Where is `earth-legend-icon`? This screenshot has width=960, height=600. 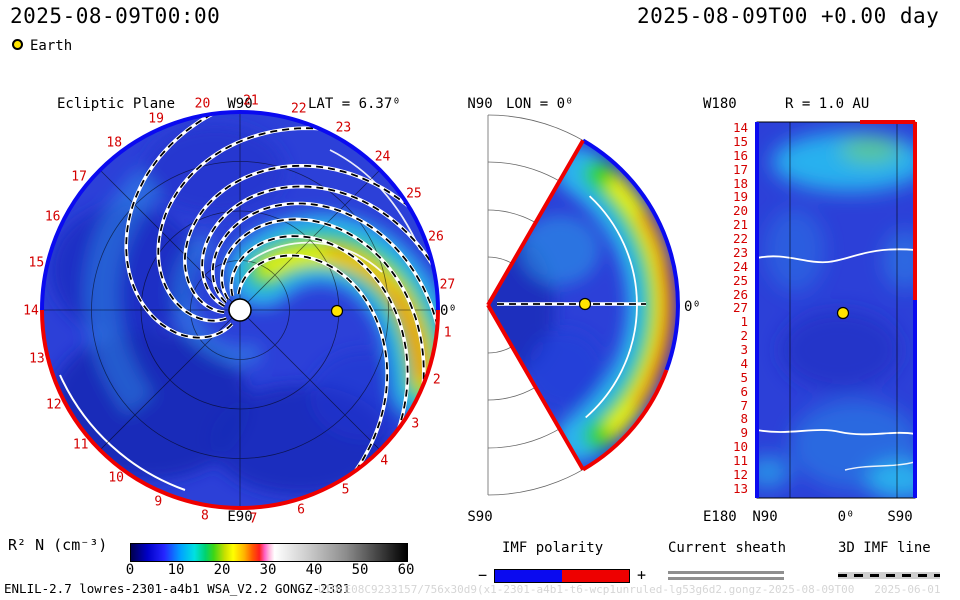 earth-legend-icon is located at coordinates (17, 44).